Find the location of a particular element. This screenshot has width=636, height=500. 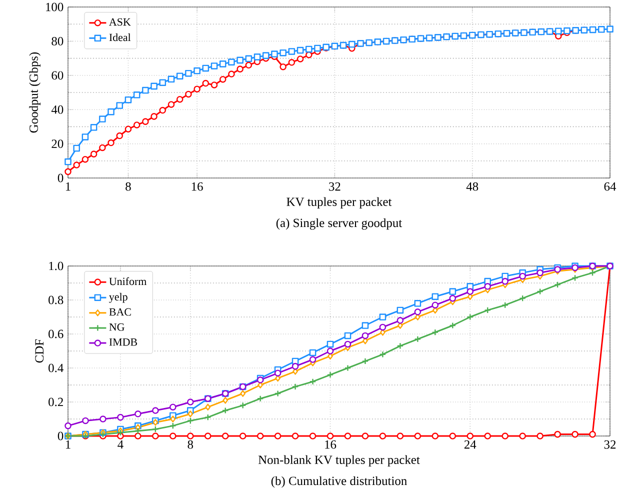

legend-label: ASK is located at coordinates (120, 22).